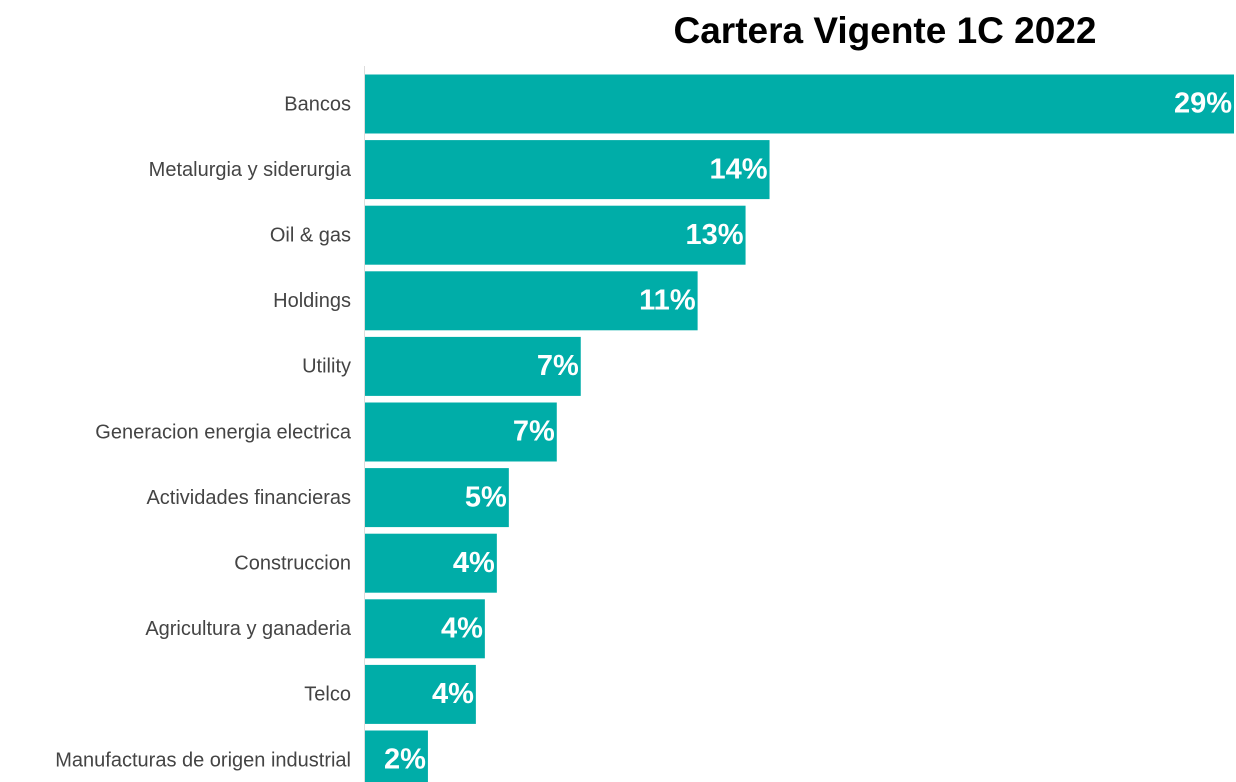  What do you see at coordinates (327, 695) in the screenshot?
I see `category-label: Telco` at bounding box center [327, 695].